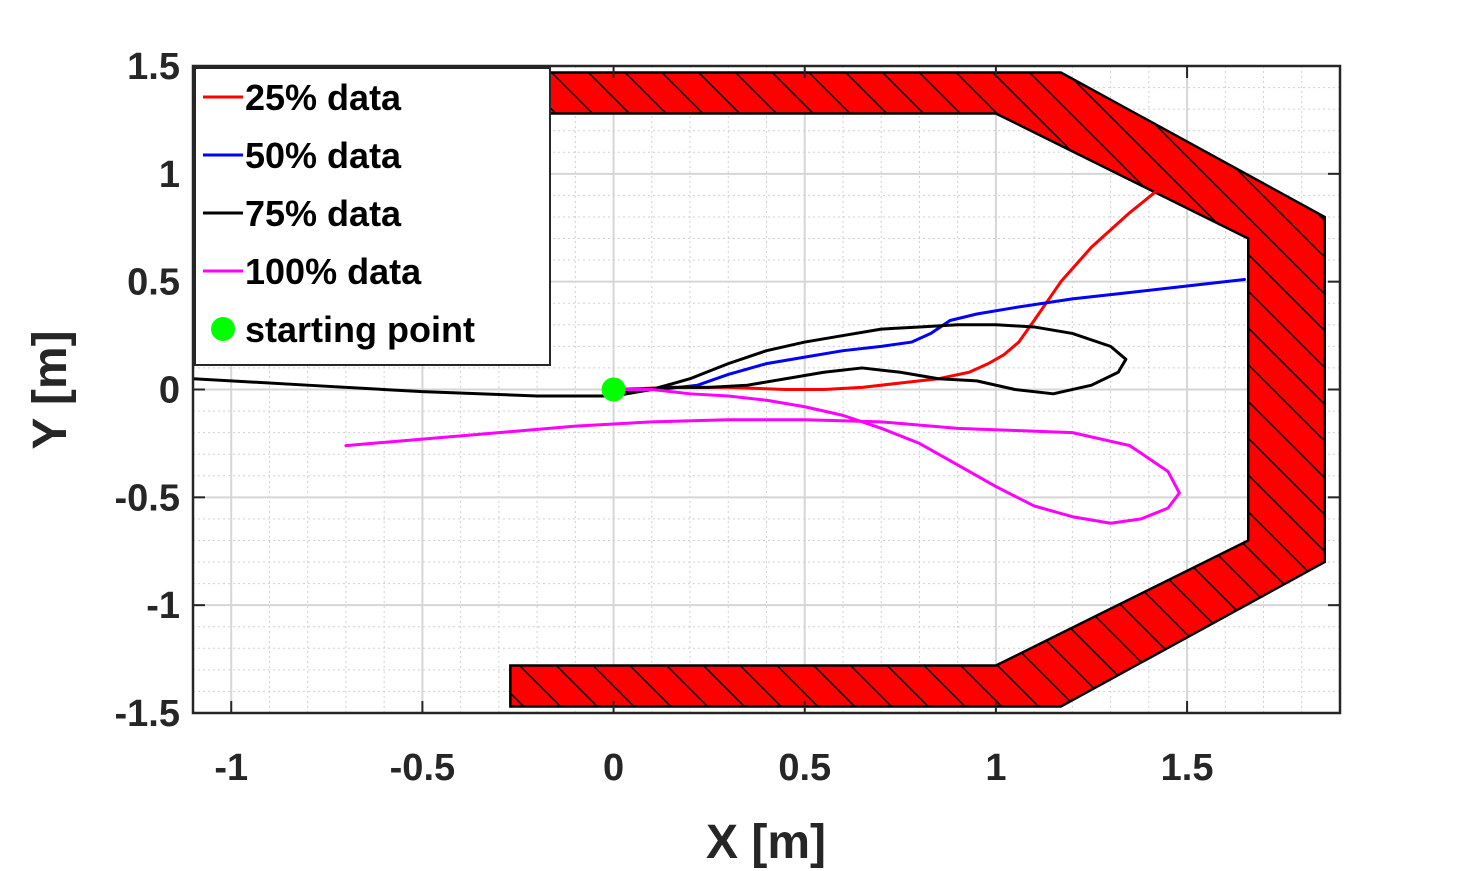 The height and width of the screenshot is (871, 1480). What do you see at coordinates (766, 842) in the screenshot?
I see `x-axis-label: X [m]` at bounding box center [766, 842].